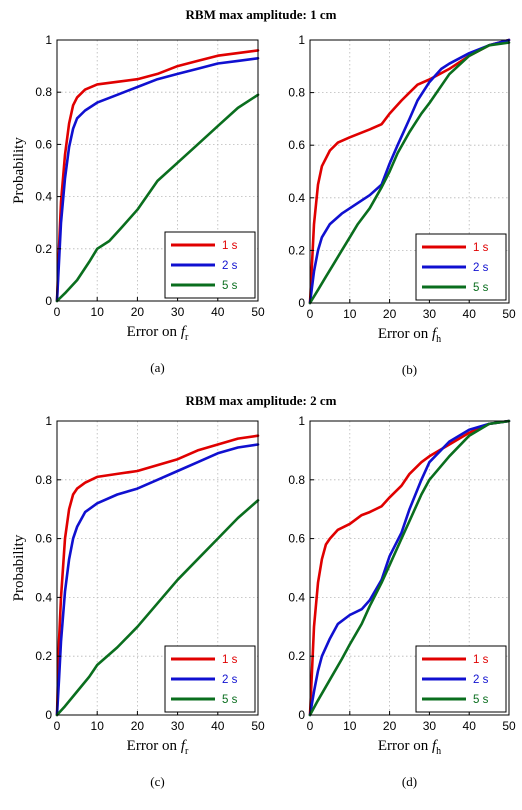 The height and width of the screenshot is (810, 522). I want to click on row1-title: RBM max amplitude: 1 cm, so click(261, 14).